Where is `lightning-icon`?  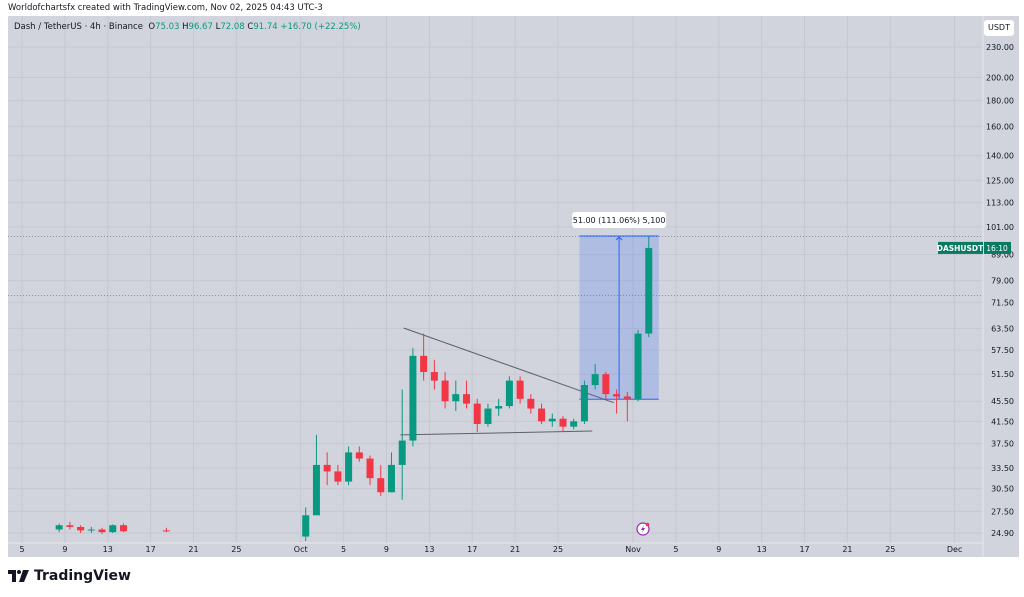 lightning-icon is located at coordinates (643, 529).